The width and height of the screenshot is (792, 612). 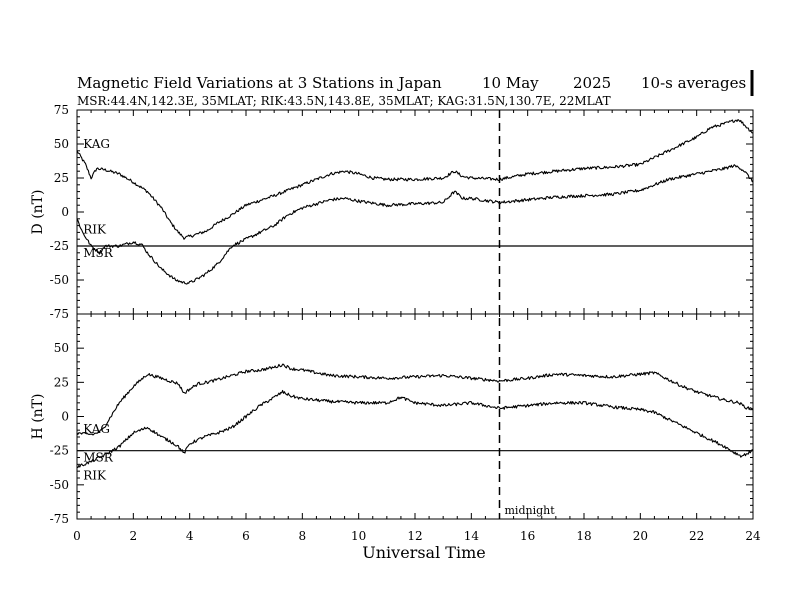 What do you see at coordinates (303, 536) in the screenshot?
I see `x-tick-label: 8` at bounding box center [303, 536].